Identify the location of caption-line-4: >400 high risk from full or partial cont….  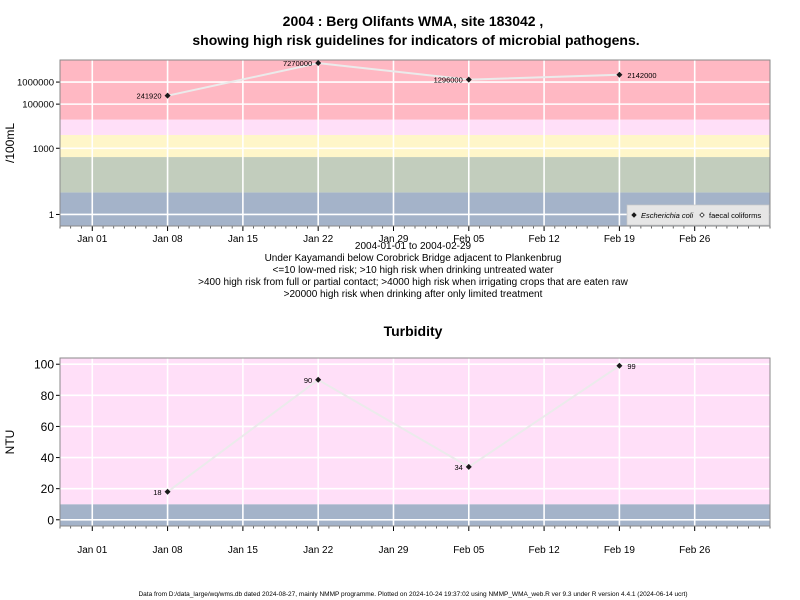
(413, 282).